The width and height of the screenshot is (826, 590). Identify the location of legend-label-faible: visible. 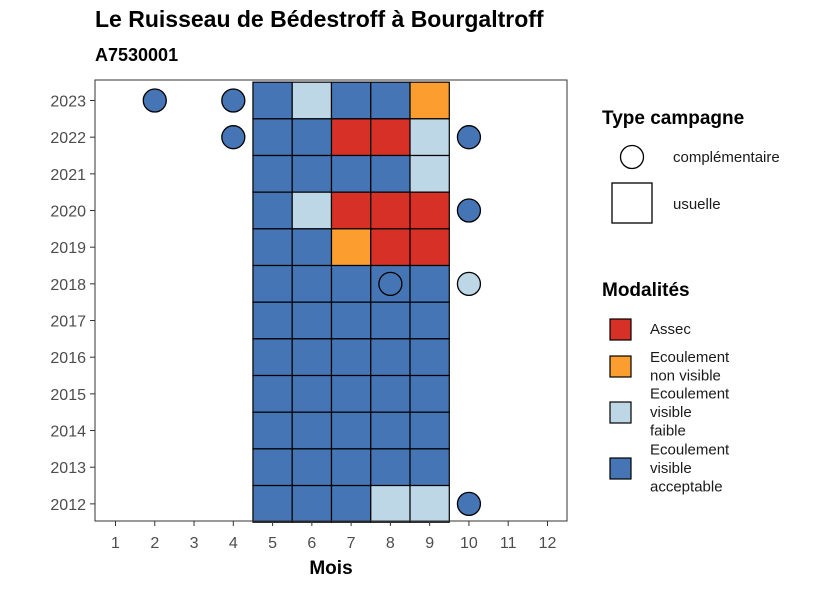
(671, 412).